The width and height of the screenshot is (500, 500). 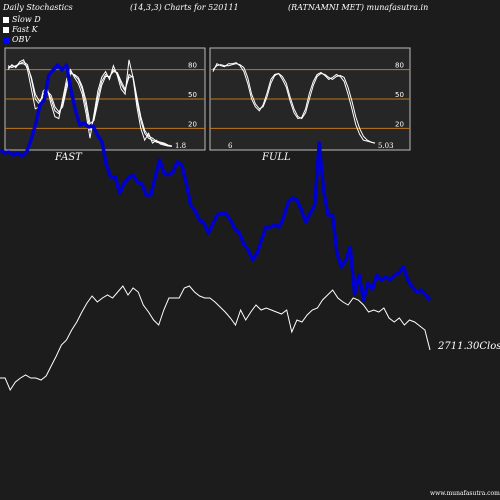 I want to click on legend-swatch-obv, so click(x=6, y=39).